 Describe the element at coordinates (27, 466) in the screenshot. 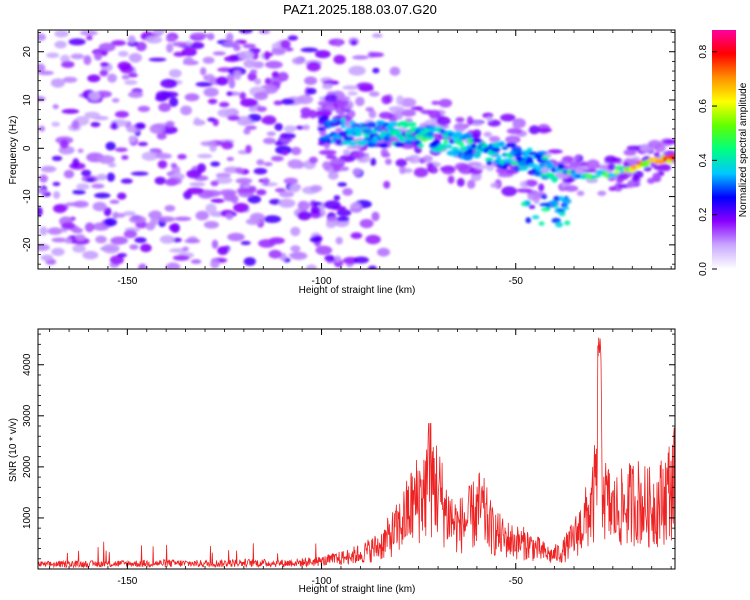

I see `snr-ytick-label: 2000` at that location.